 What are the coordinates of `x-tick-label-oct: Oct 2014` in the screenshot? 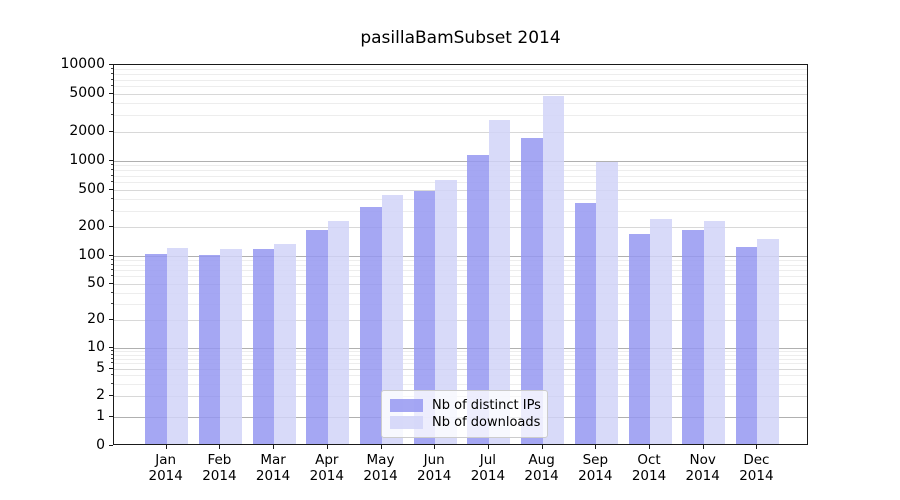 It's located at (649, 468).